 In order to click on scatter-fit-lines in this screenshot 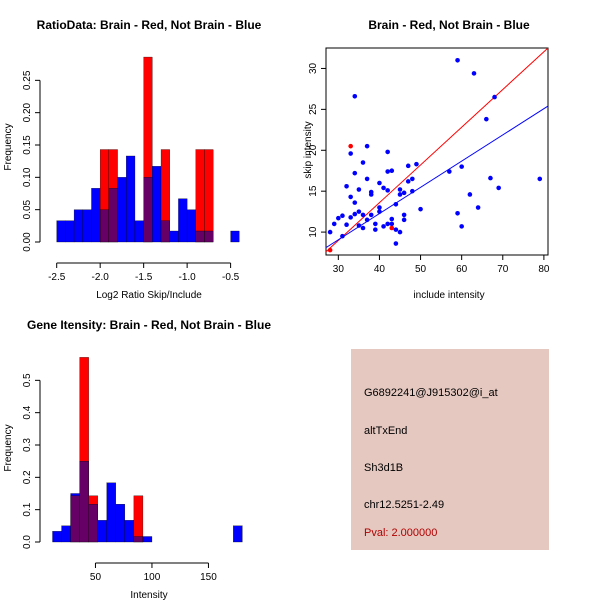, I will do `click(437, 150)`.